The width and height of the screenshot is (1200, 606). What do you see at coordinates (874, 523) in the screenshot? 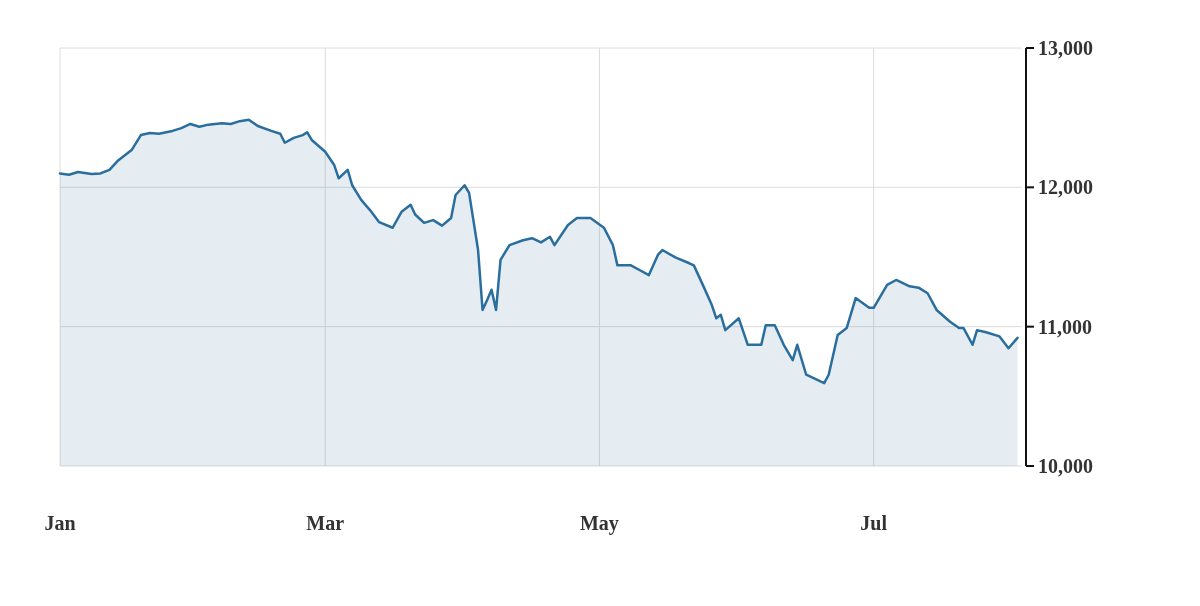
I see `x-tick-label: Jul` at bounding box center [874, 523].